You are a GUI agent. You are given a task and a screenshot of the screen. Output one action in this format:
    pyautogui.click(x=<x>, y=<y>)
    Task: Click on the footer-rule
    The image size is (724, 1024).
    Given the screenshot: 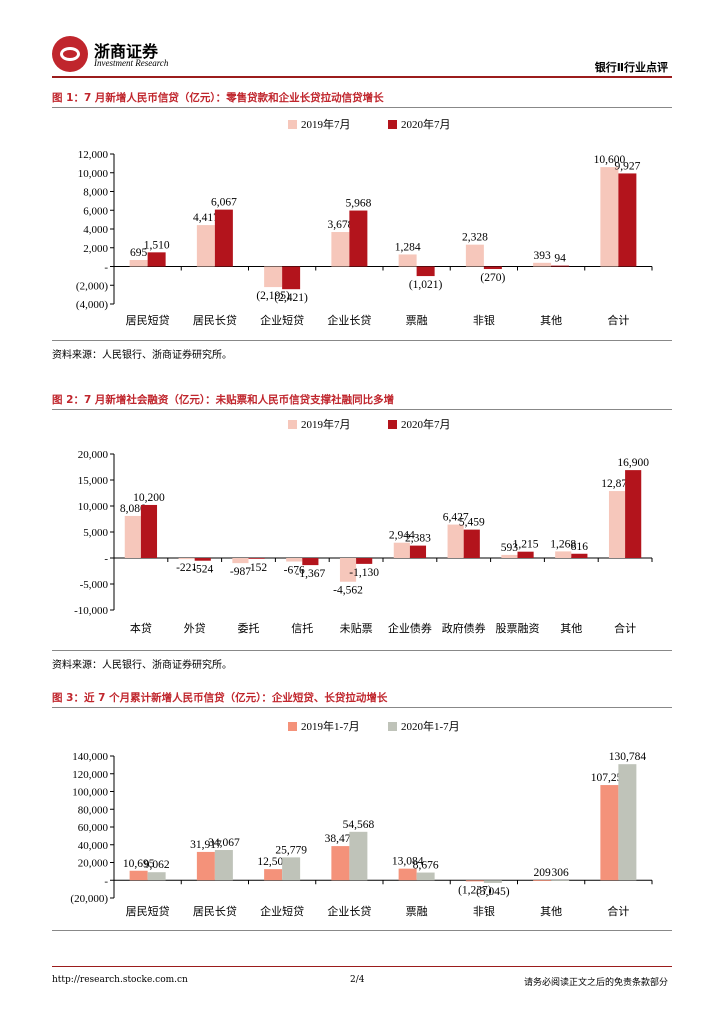 What is the action you would take?
    pyautogui.click(x=362, y=966)
    